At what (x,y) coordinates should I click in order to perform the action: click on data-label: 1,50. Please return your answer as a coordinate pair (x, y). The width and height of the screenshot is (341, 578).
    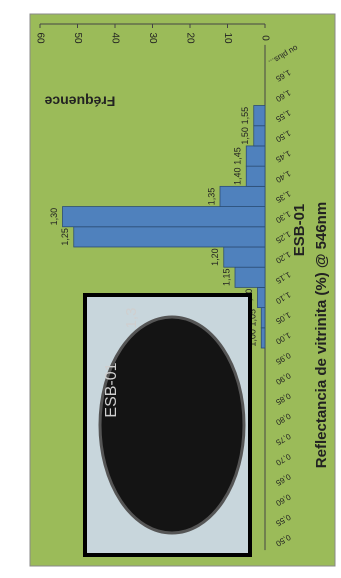
    Looking at the image, I should click on (245, 136).